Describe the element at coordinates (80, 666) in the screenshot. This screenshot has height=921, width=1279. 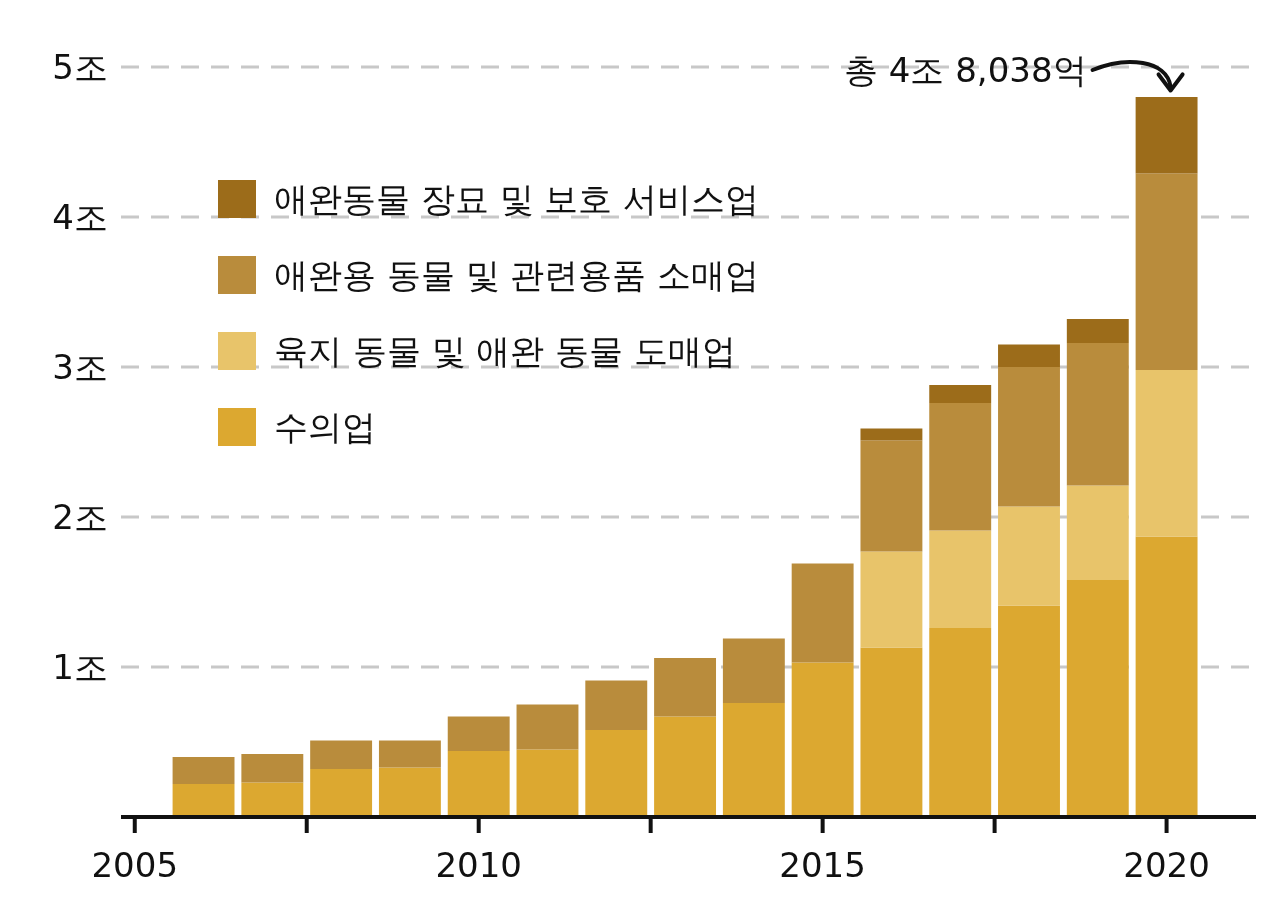
I see `y-tick-label: 1조` at that location.